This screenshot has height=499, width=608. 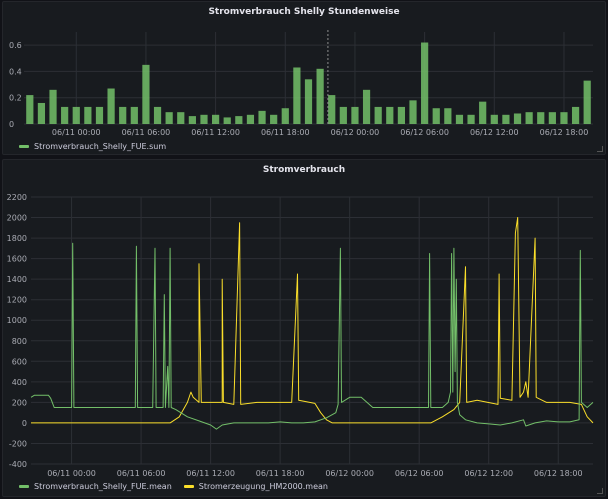 What do you see at coordinates (15, 45) in the screenshot?
I see `y-tick-label: 0.6` at bounding box center [15, 45].